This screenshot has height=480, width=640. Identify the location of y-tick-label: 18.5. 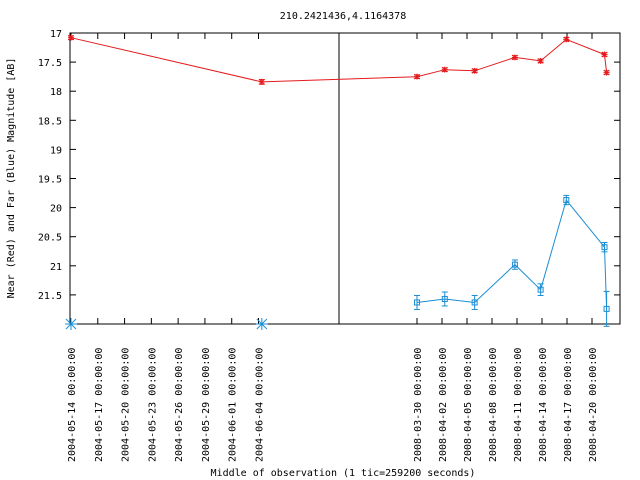
(50, 121).